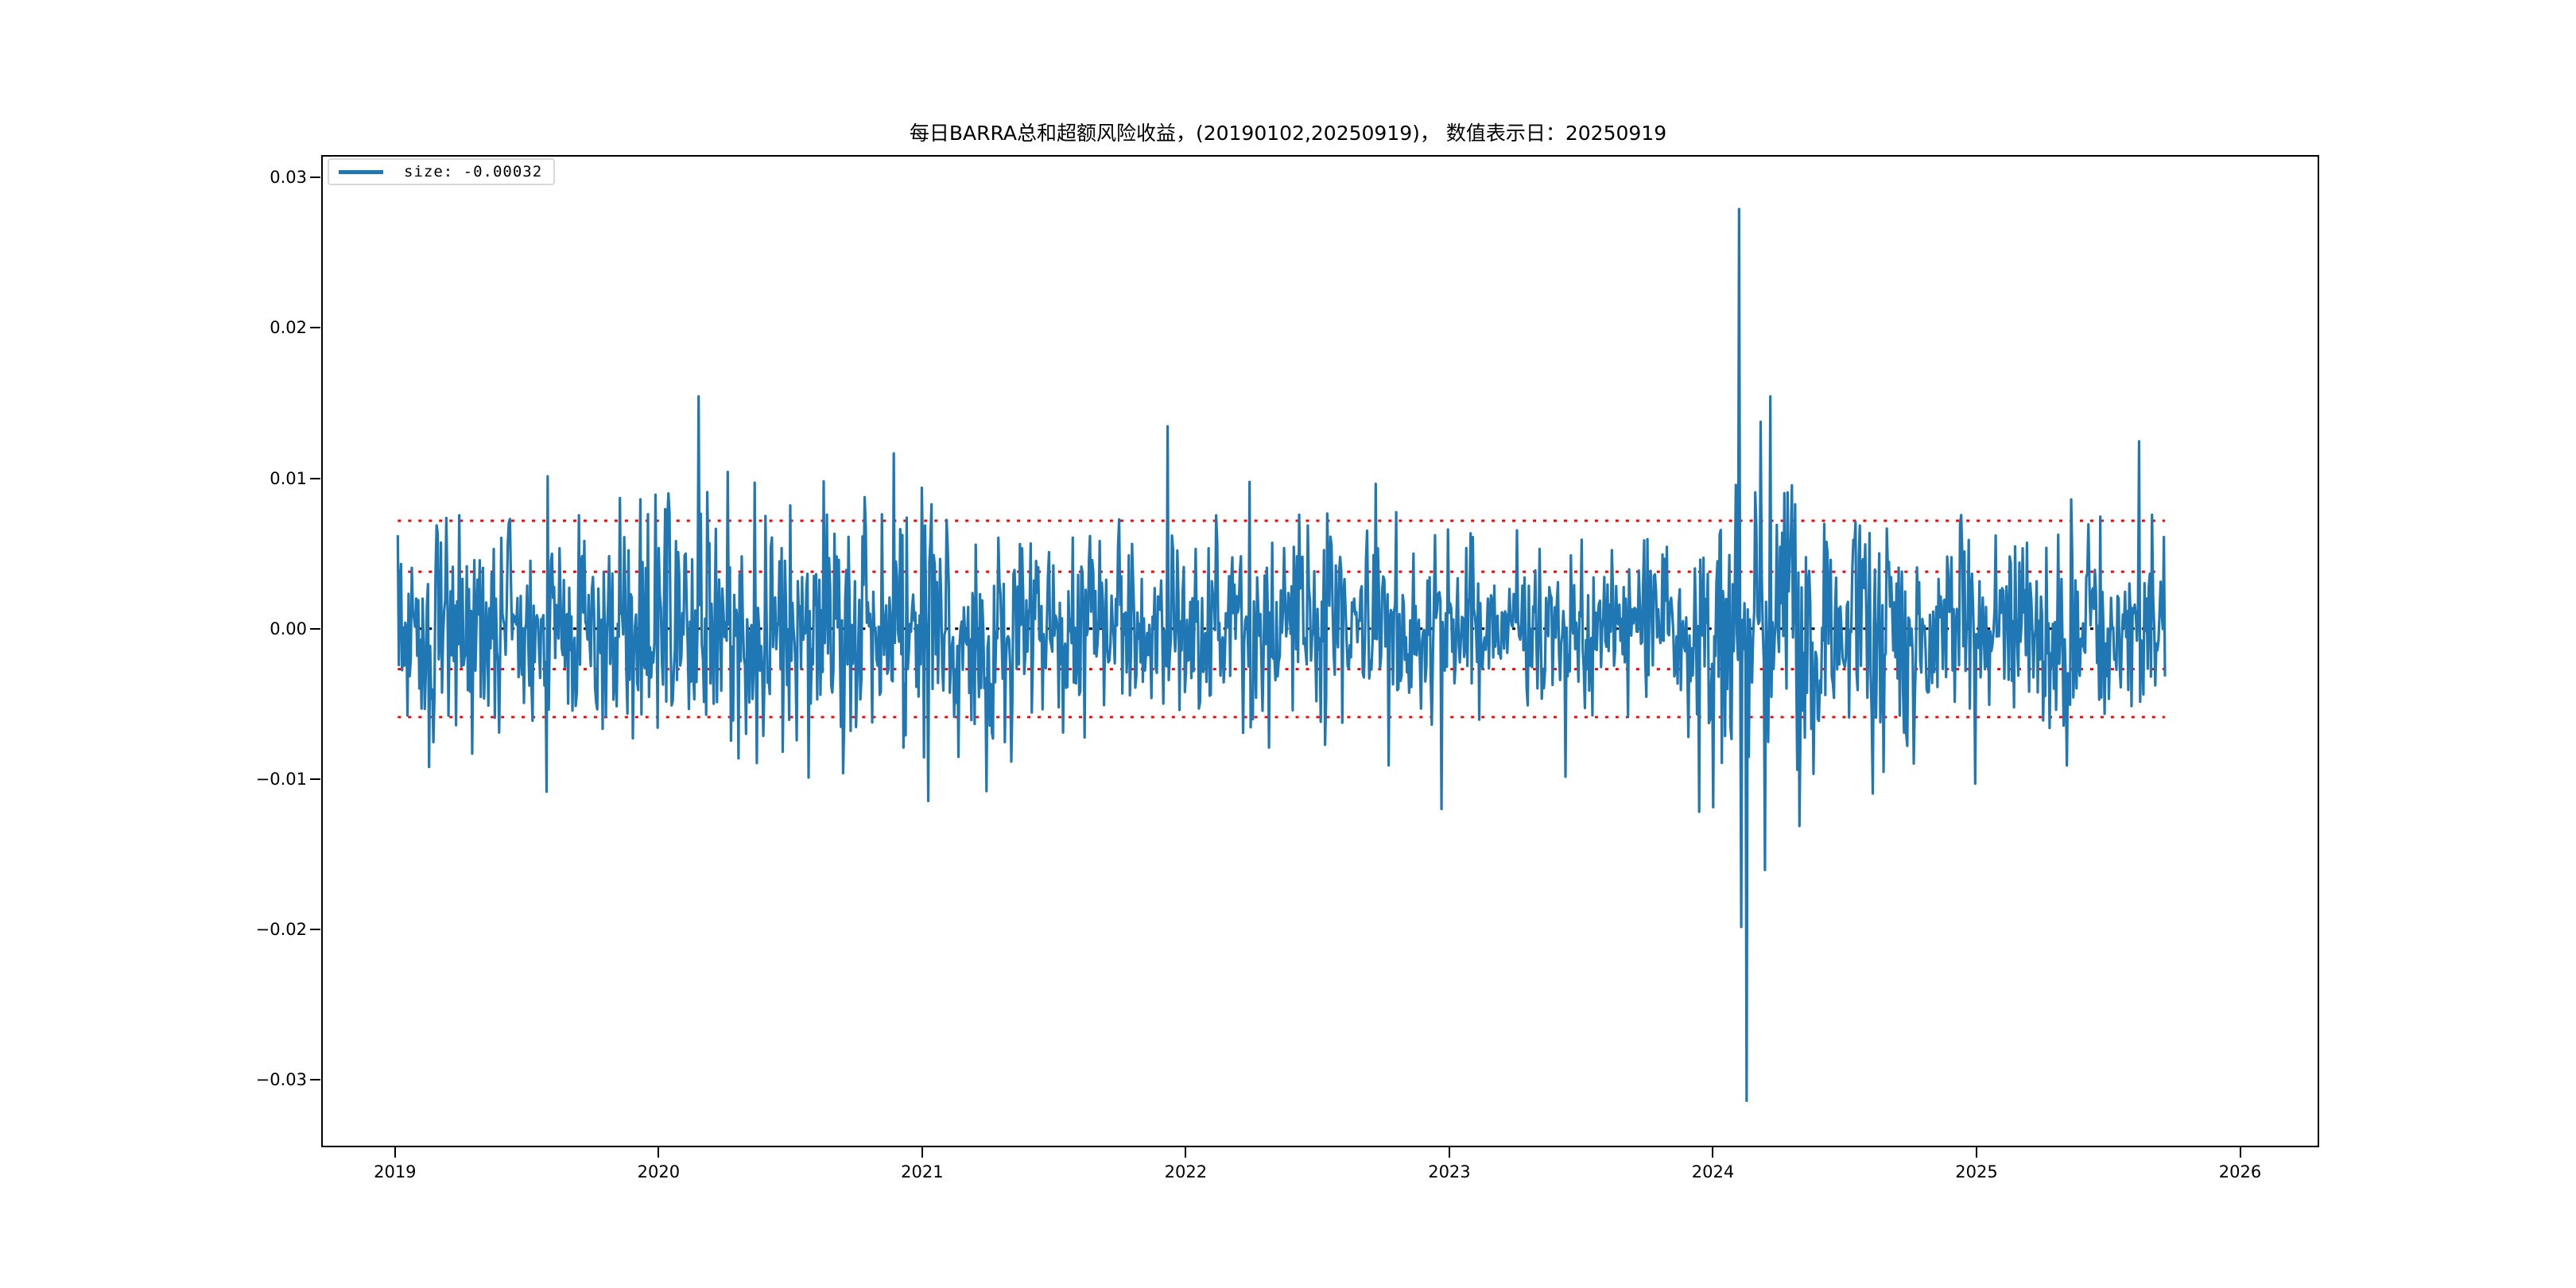 The width and height of the screenshot is (2576, 1288). What do you see at coordinates (1977, 1171) in the screenshot?
I see `x-tick-label: 2025` at bounding box center [1977, 1171].